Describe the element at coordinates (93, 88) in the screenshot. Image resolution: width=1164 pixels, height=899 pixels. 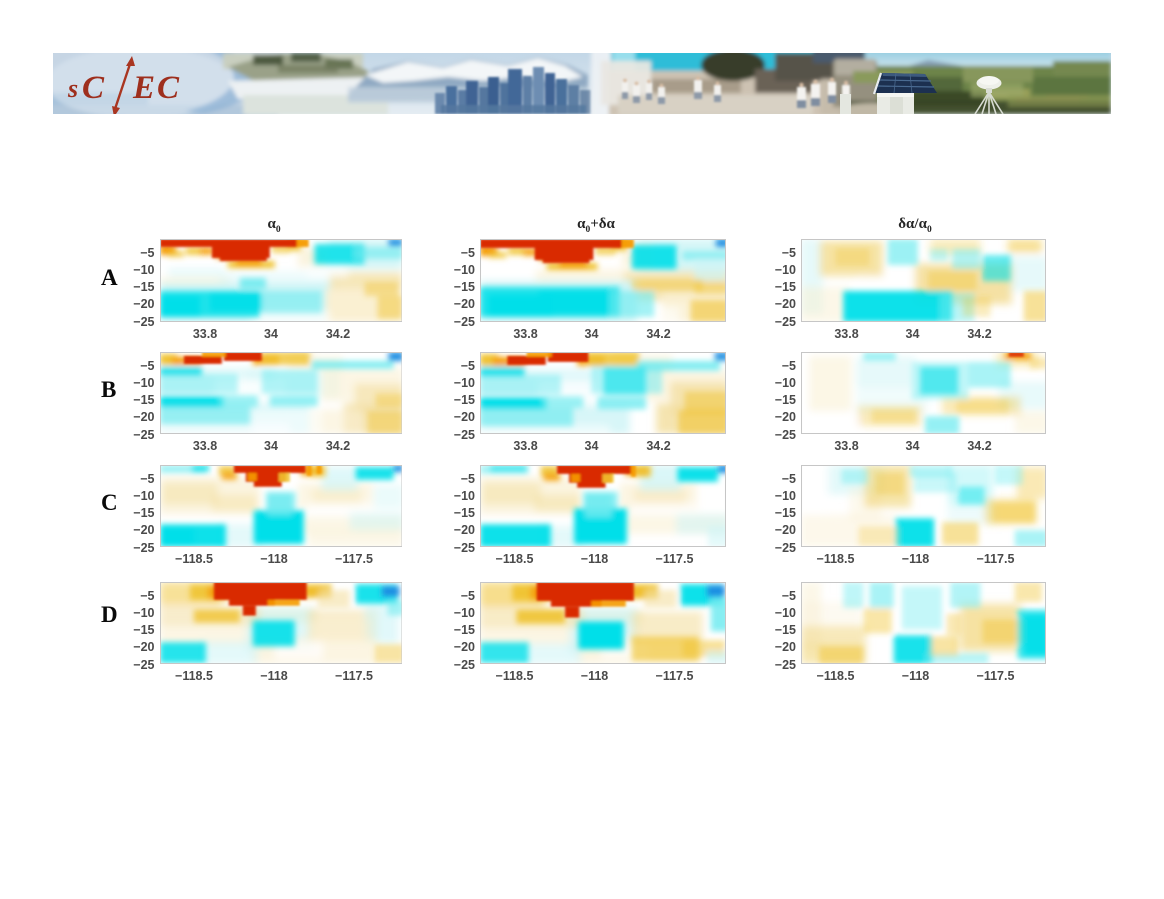
I see `svg-text: C` at that location.